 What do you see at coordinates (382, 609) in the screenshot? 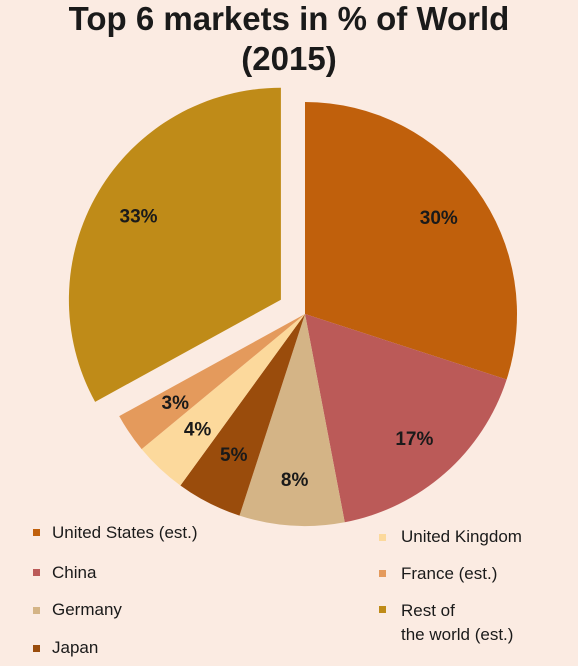
I see `legend-swatch-rest-of-world` at bounding box center [382, 609].